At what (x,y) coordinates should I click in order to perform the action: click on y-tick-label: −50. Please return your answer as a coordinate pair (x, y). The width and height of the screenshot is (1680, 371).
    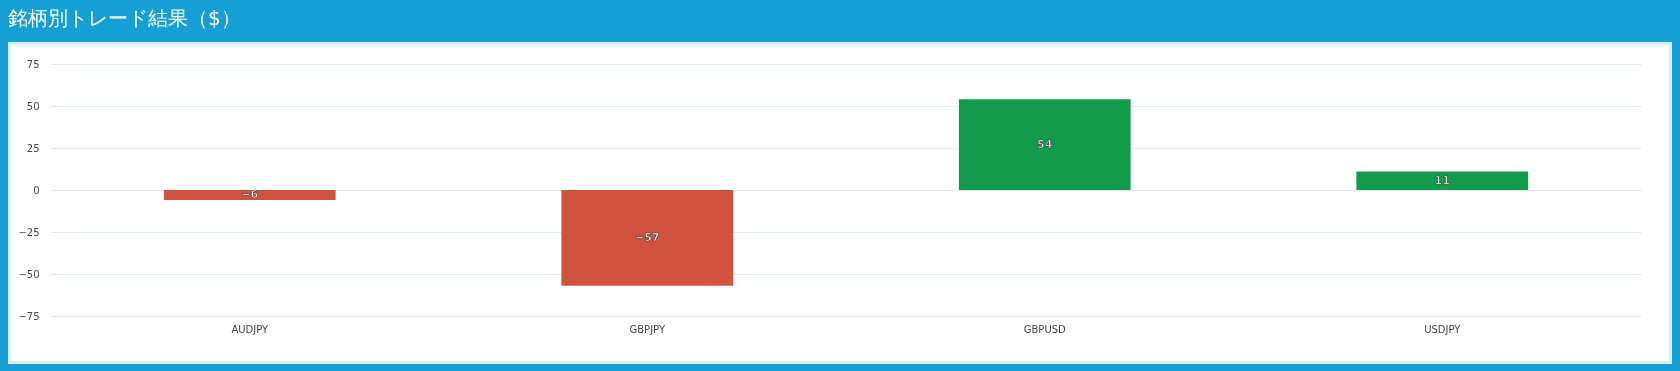
    Looking at the image, I should click on (29, 274).